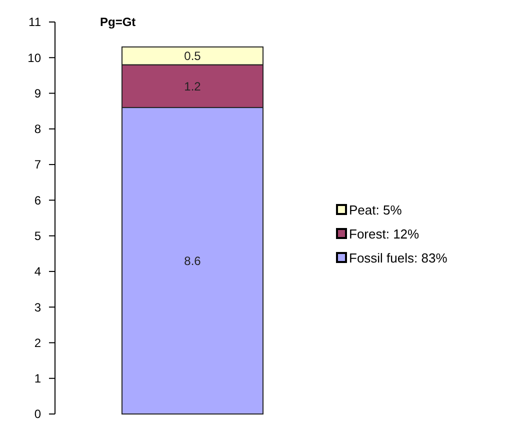 This screenshot has width=510, height=432. What do you see at coordinates (38, 271) in the screenshot?
I see `y-tick-label: 4` at bounding box center [38, 271].